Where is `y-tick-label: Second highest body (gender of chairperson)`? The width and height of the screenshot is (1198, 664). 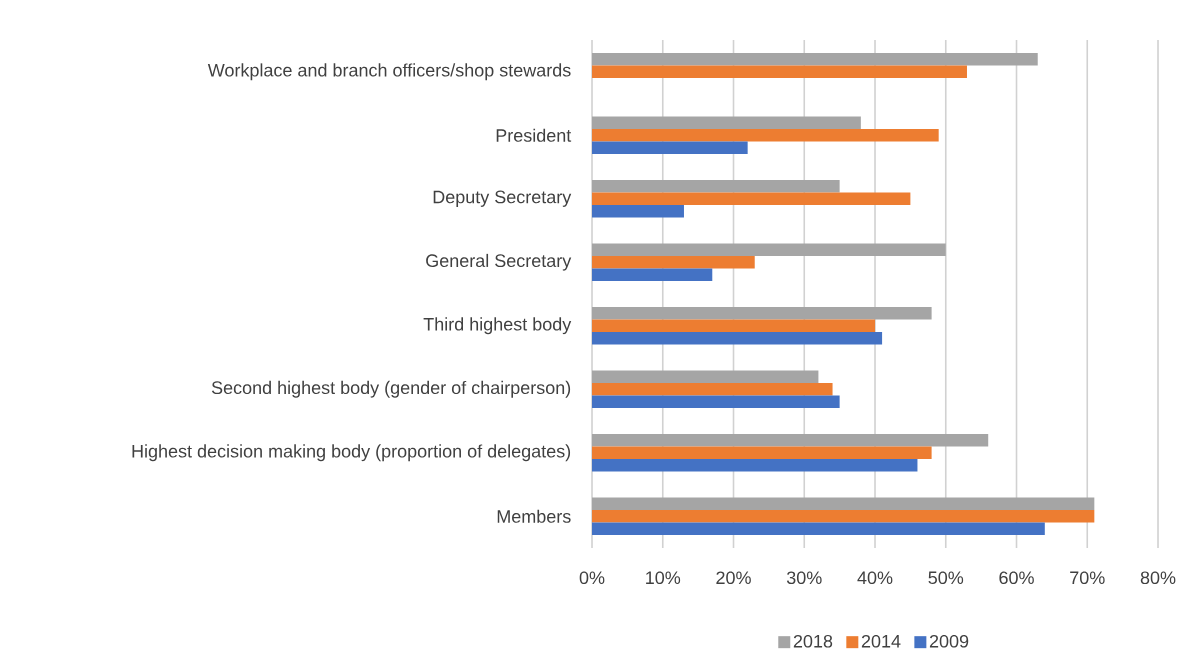 y-tick-label: Second highest body (gender of chairperson) is located at coordinates (391, 389).